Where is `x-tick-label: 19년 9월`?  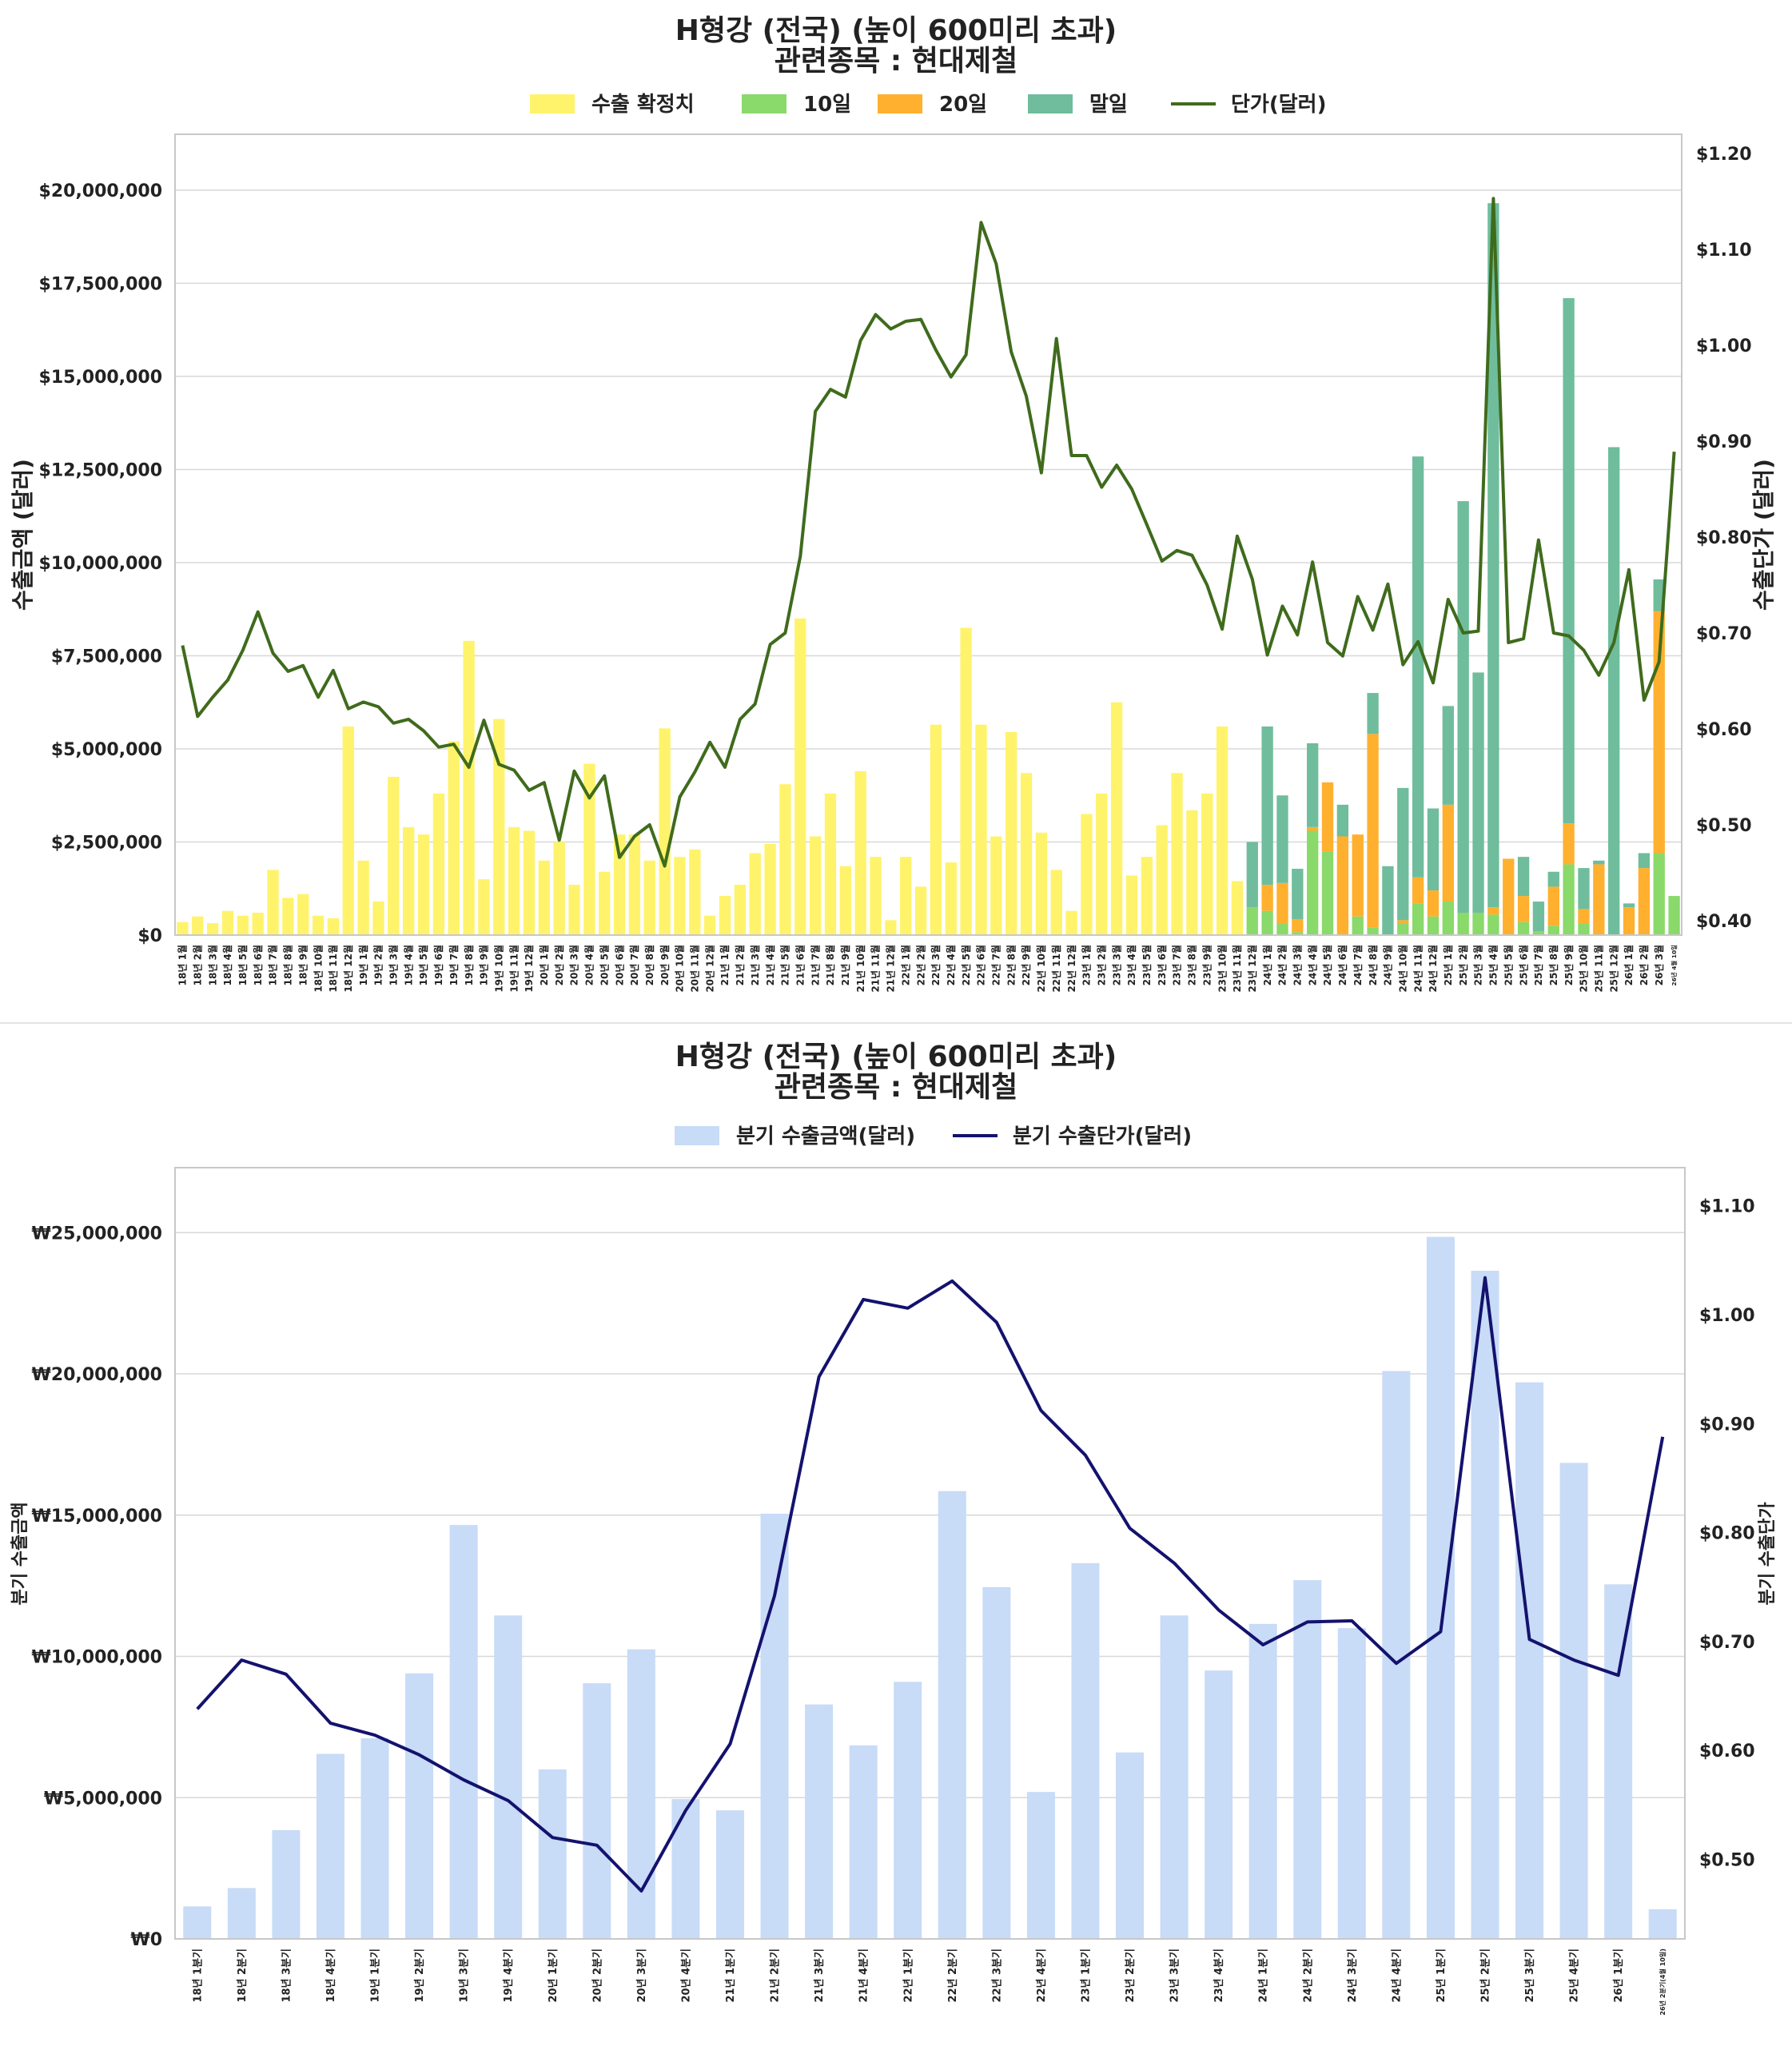 x-tick-label: 19년 9월 is located at coordinates (484, 965).